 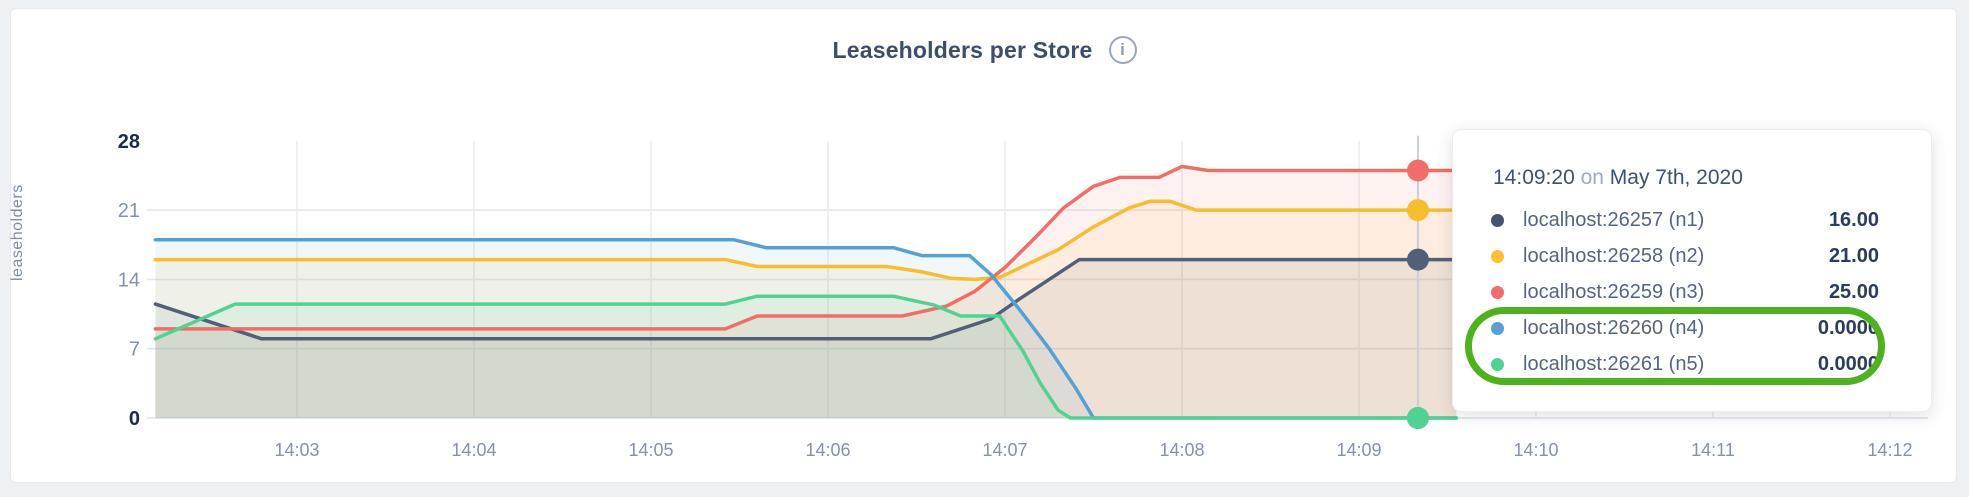 What do you see at coordinates (1181, 450) in the screenshot?
I see `x-tick-label: 14:08` at bounding box center [1181, 450].